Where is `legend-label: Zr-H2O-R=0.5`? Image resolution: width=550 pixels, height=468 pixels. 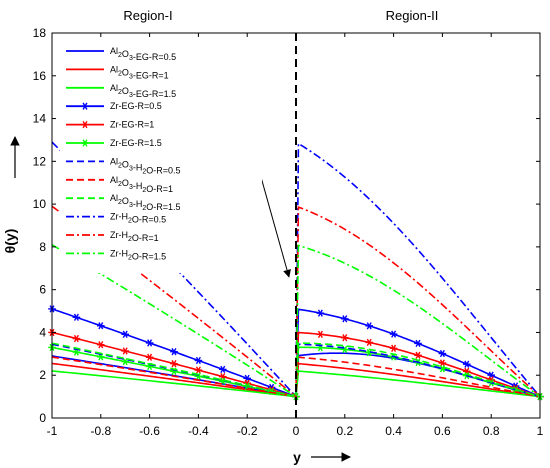
legend-label: Zr-H2O-R=0.5 is located at coordinates (138, 218).